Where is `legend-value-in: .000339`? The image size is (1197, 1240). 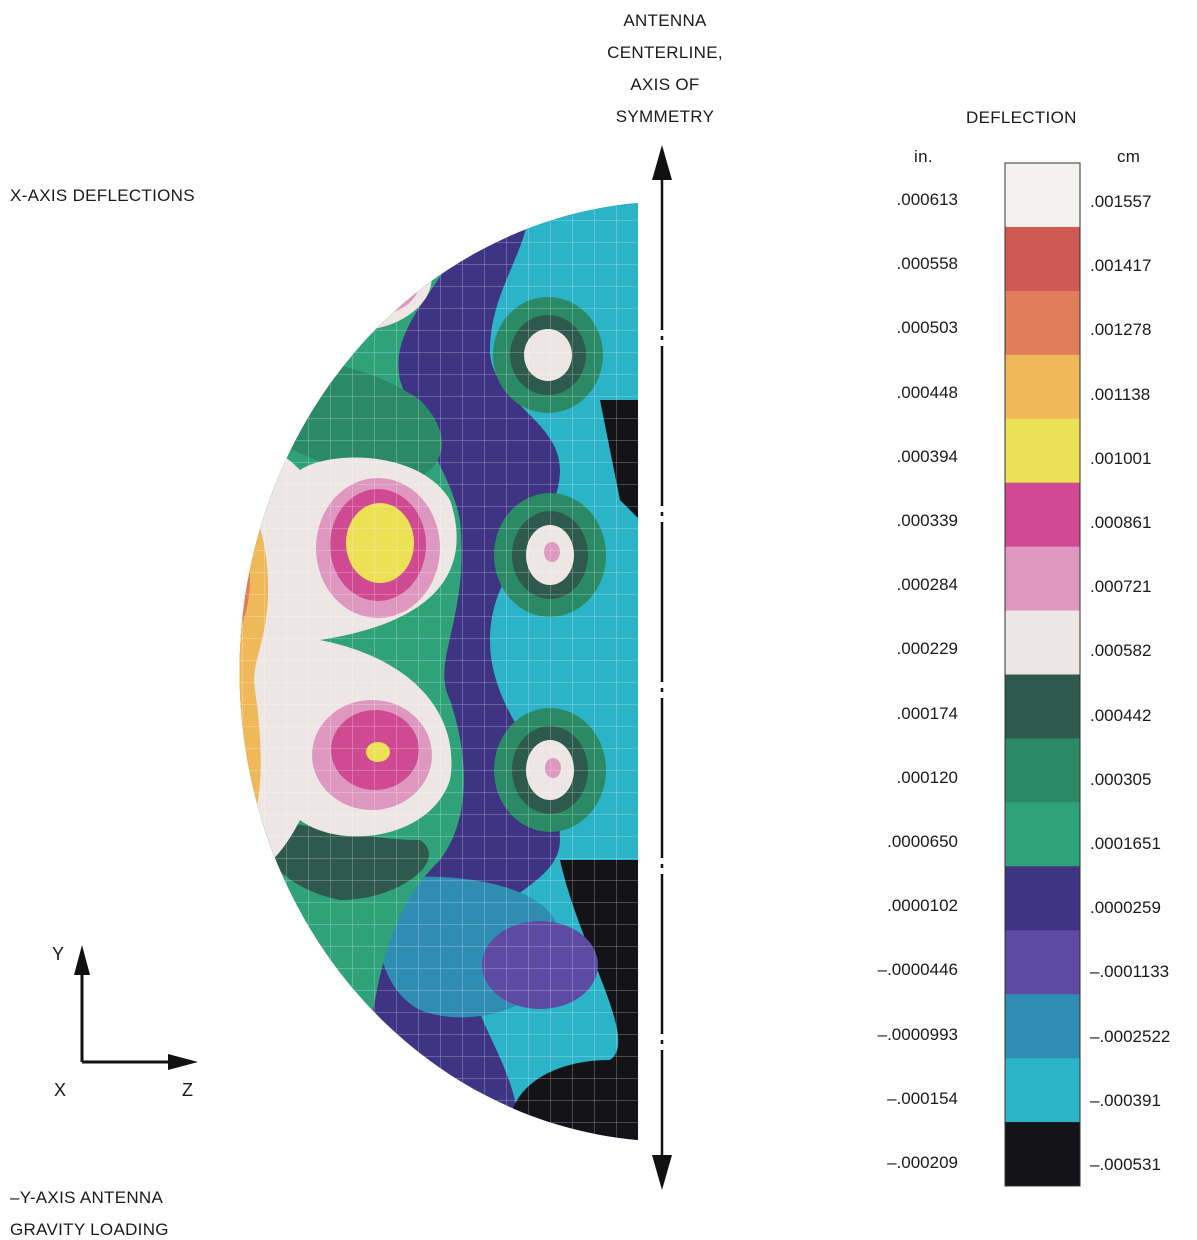 legend-value-in: .000339 is located at coordinates (927, 520).